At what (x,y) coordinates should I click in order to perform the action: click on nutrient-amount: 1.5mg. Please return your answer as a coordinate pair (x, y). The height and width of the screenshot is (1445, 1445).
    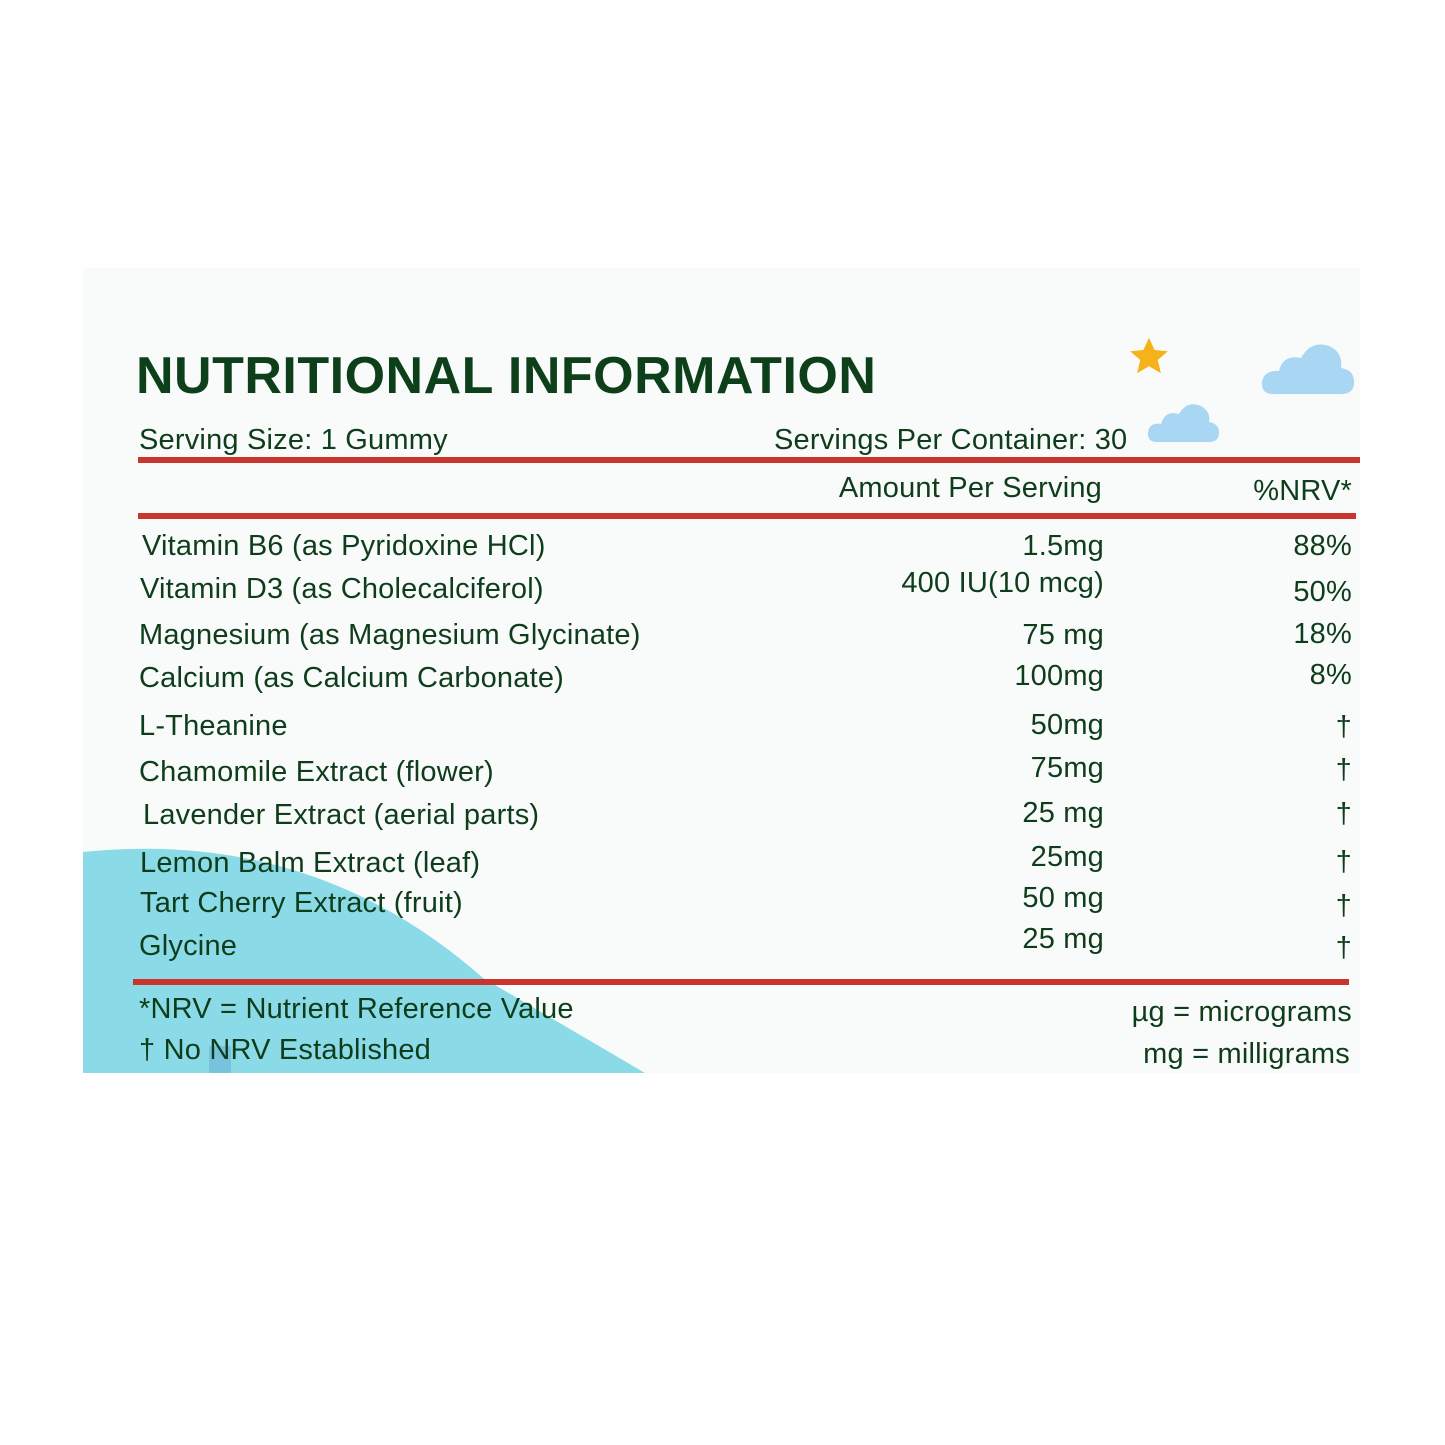
    Looking at the image, I should click on (1063, 546).